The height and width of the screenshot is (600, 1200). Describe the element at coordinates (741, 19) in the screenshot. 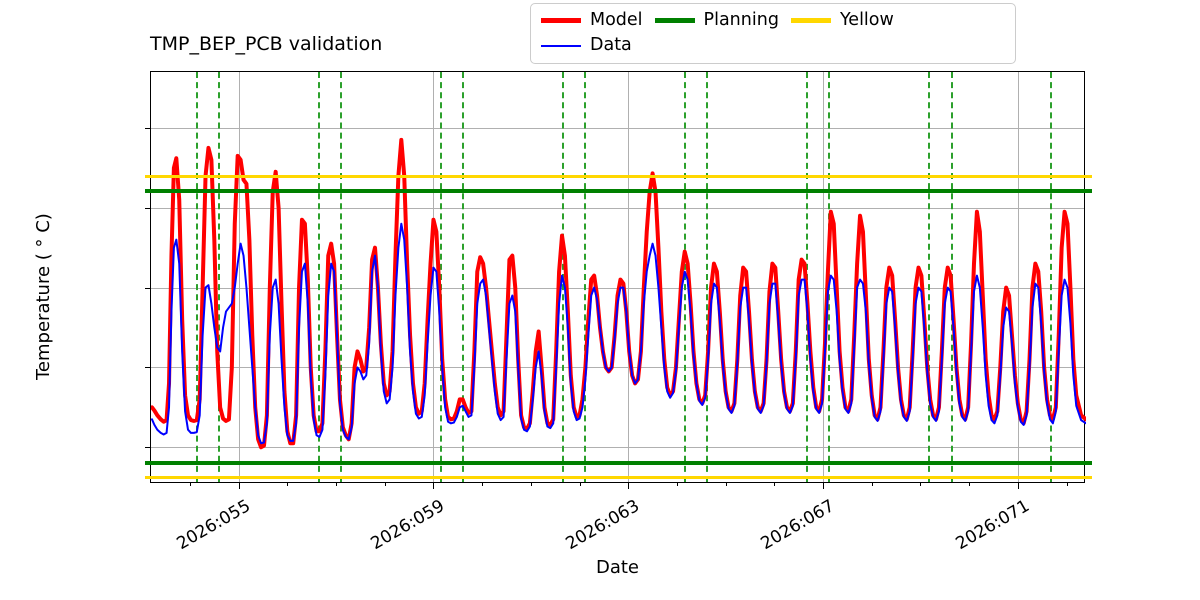

I see `legend-label-planning: Planning` at that location.